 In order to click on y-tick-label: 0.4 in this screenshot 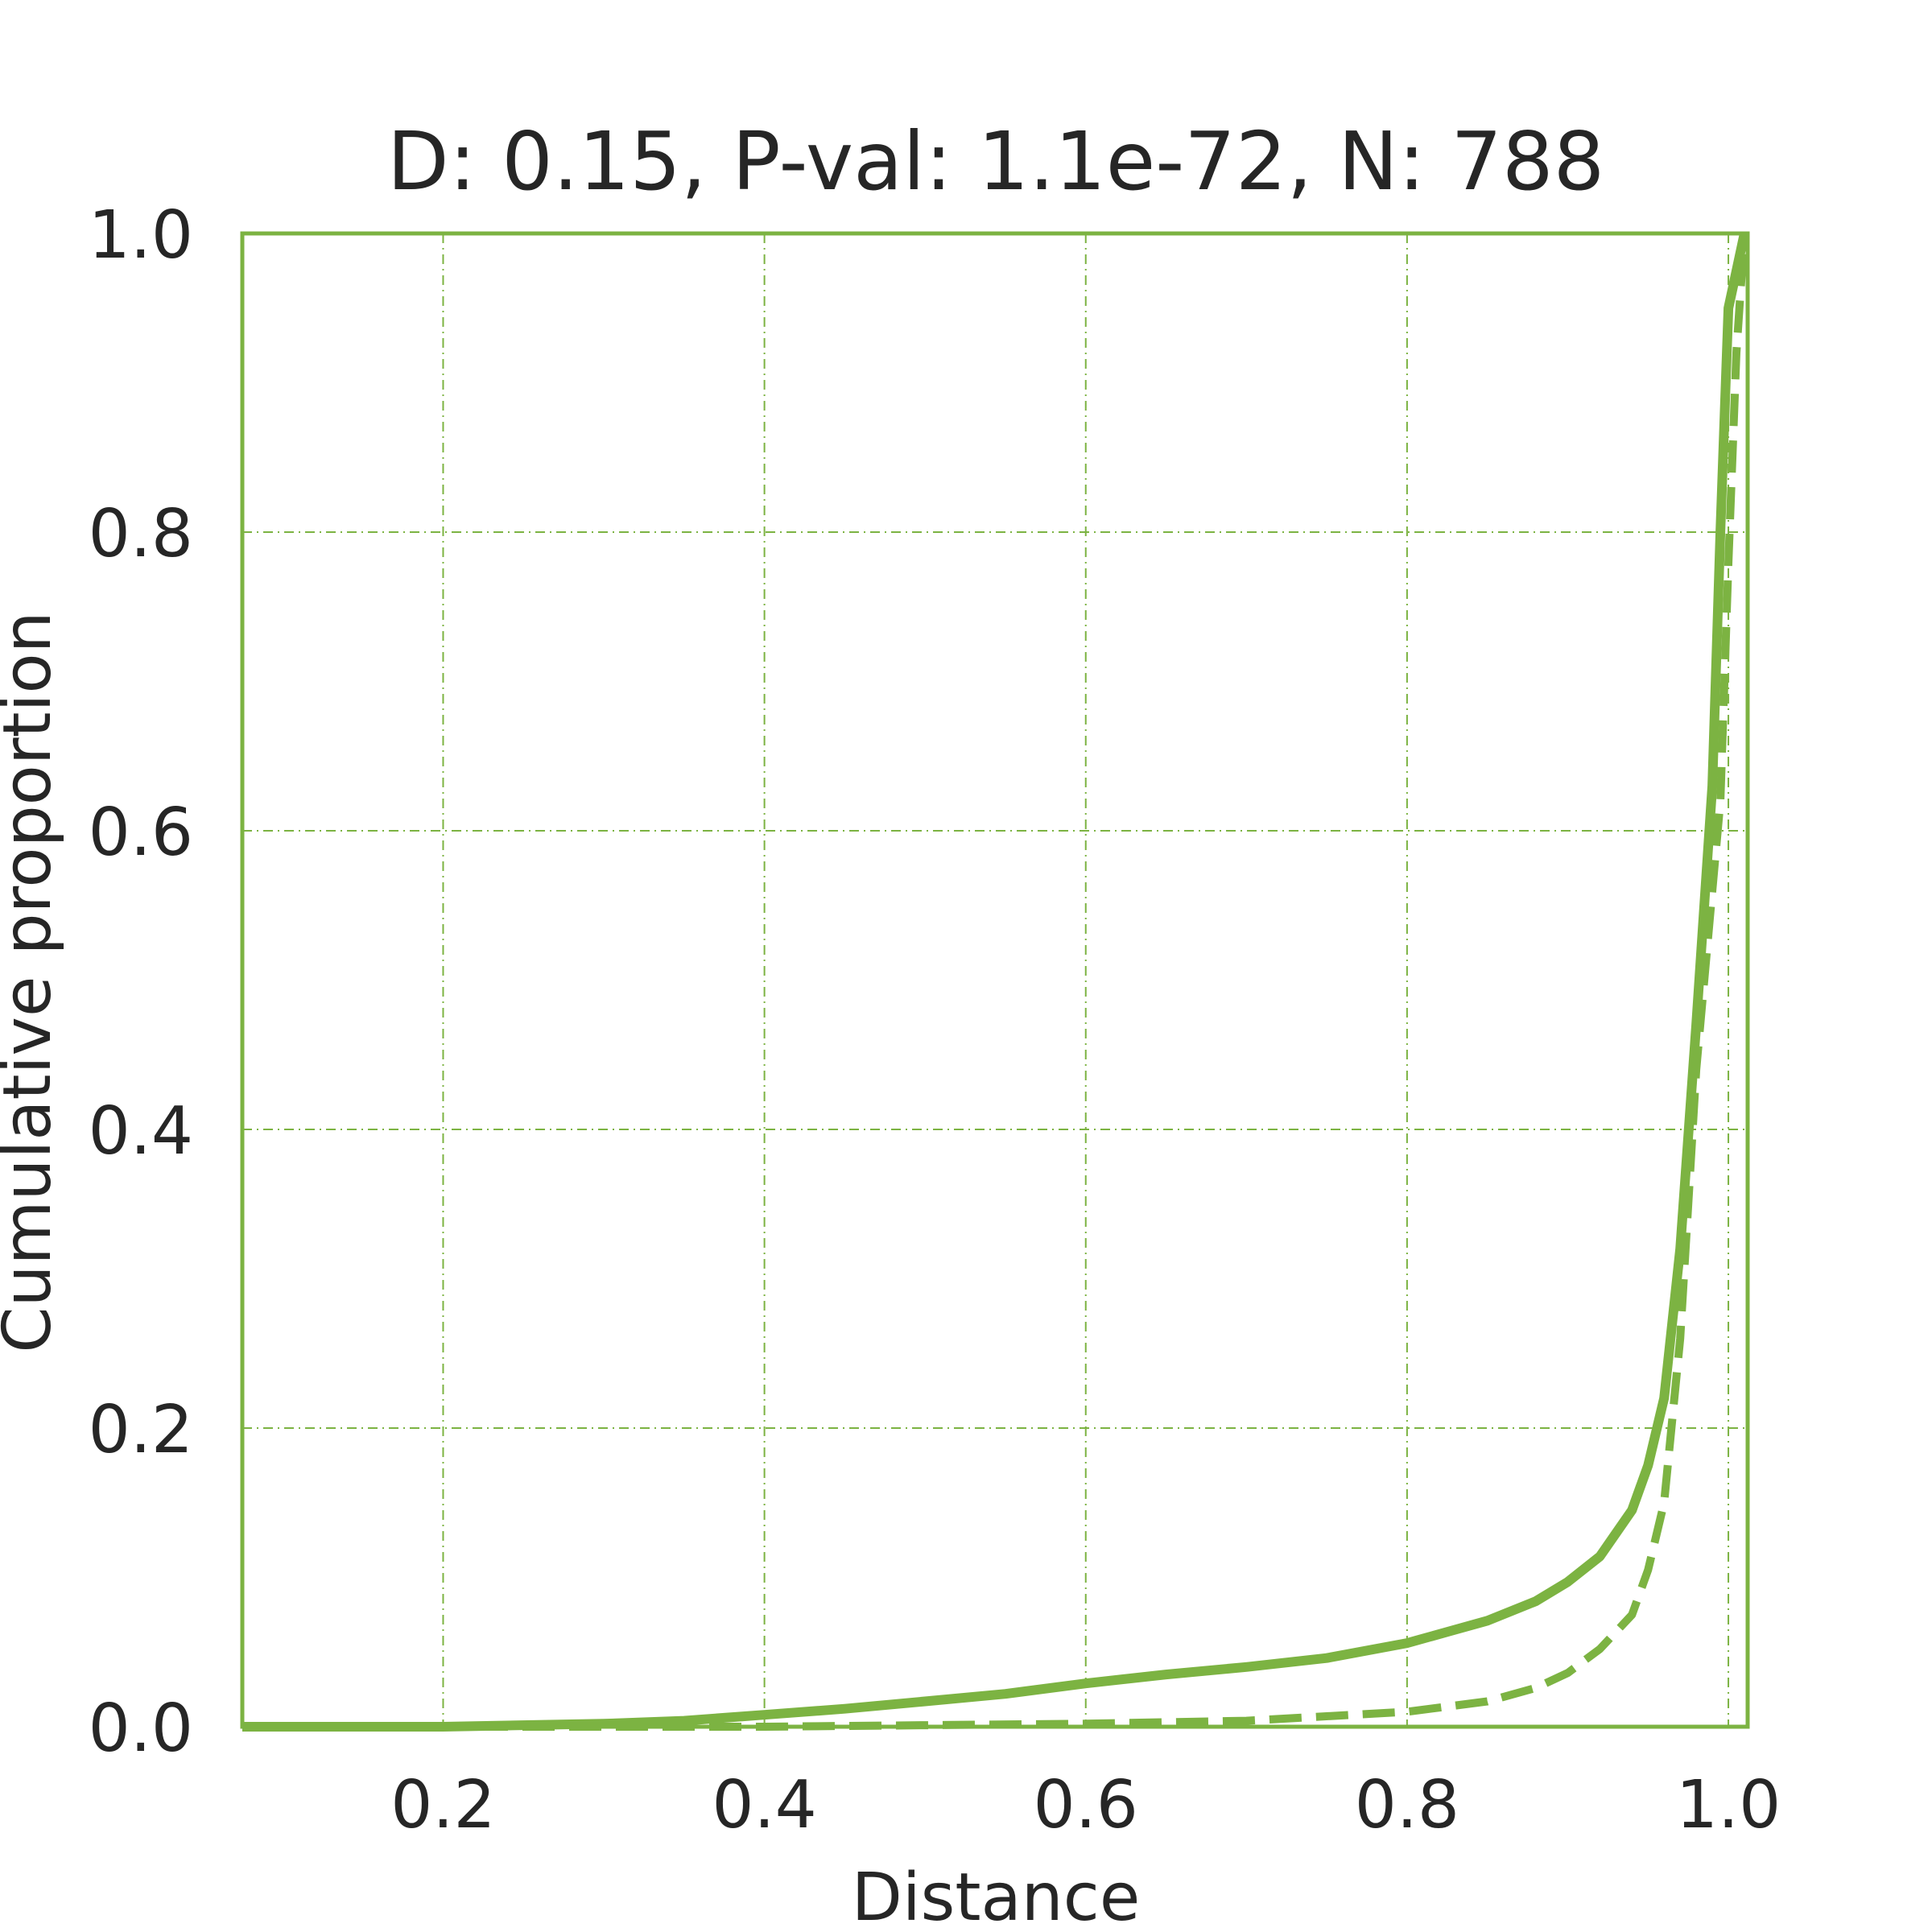, I will do `click(141, 1131)`.